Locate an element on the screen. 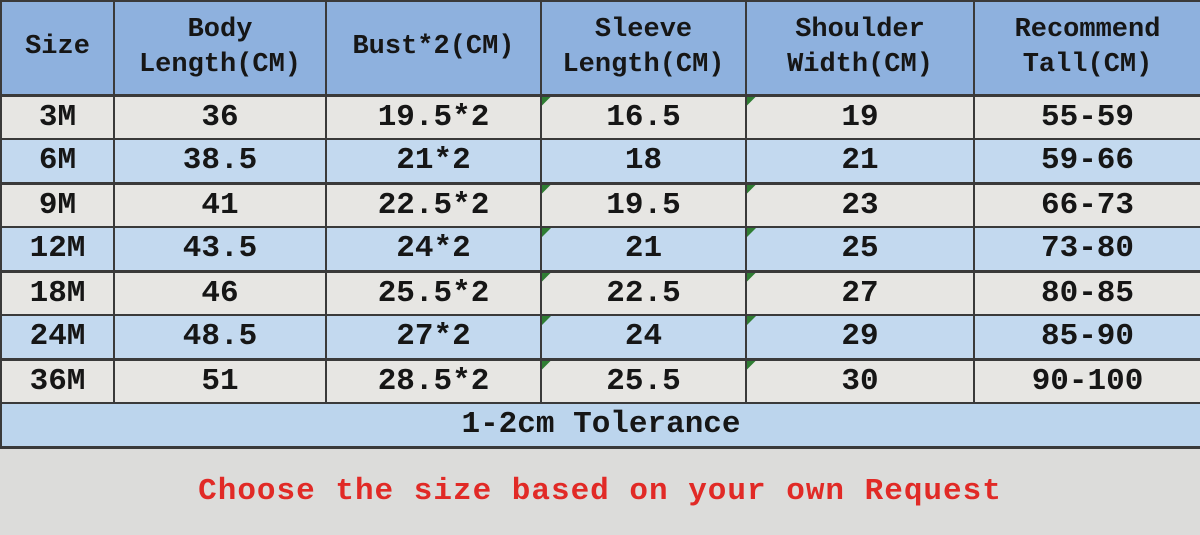 The height and width of the screenshot is (535, 1200). cell-bust: 28.5*2 is located at coordinates (433, 381).